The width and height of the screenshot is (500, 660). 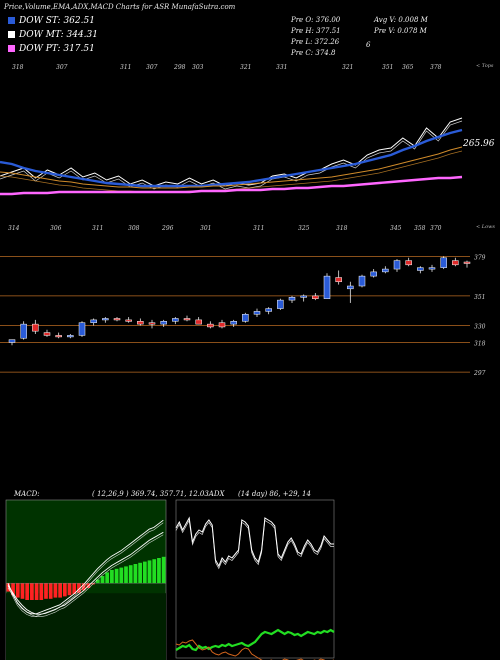 I want to click on price-axis-label: 379, so click(x=480, y=257).